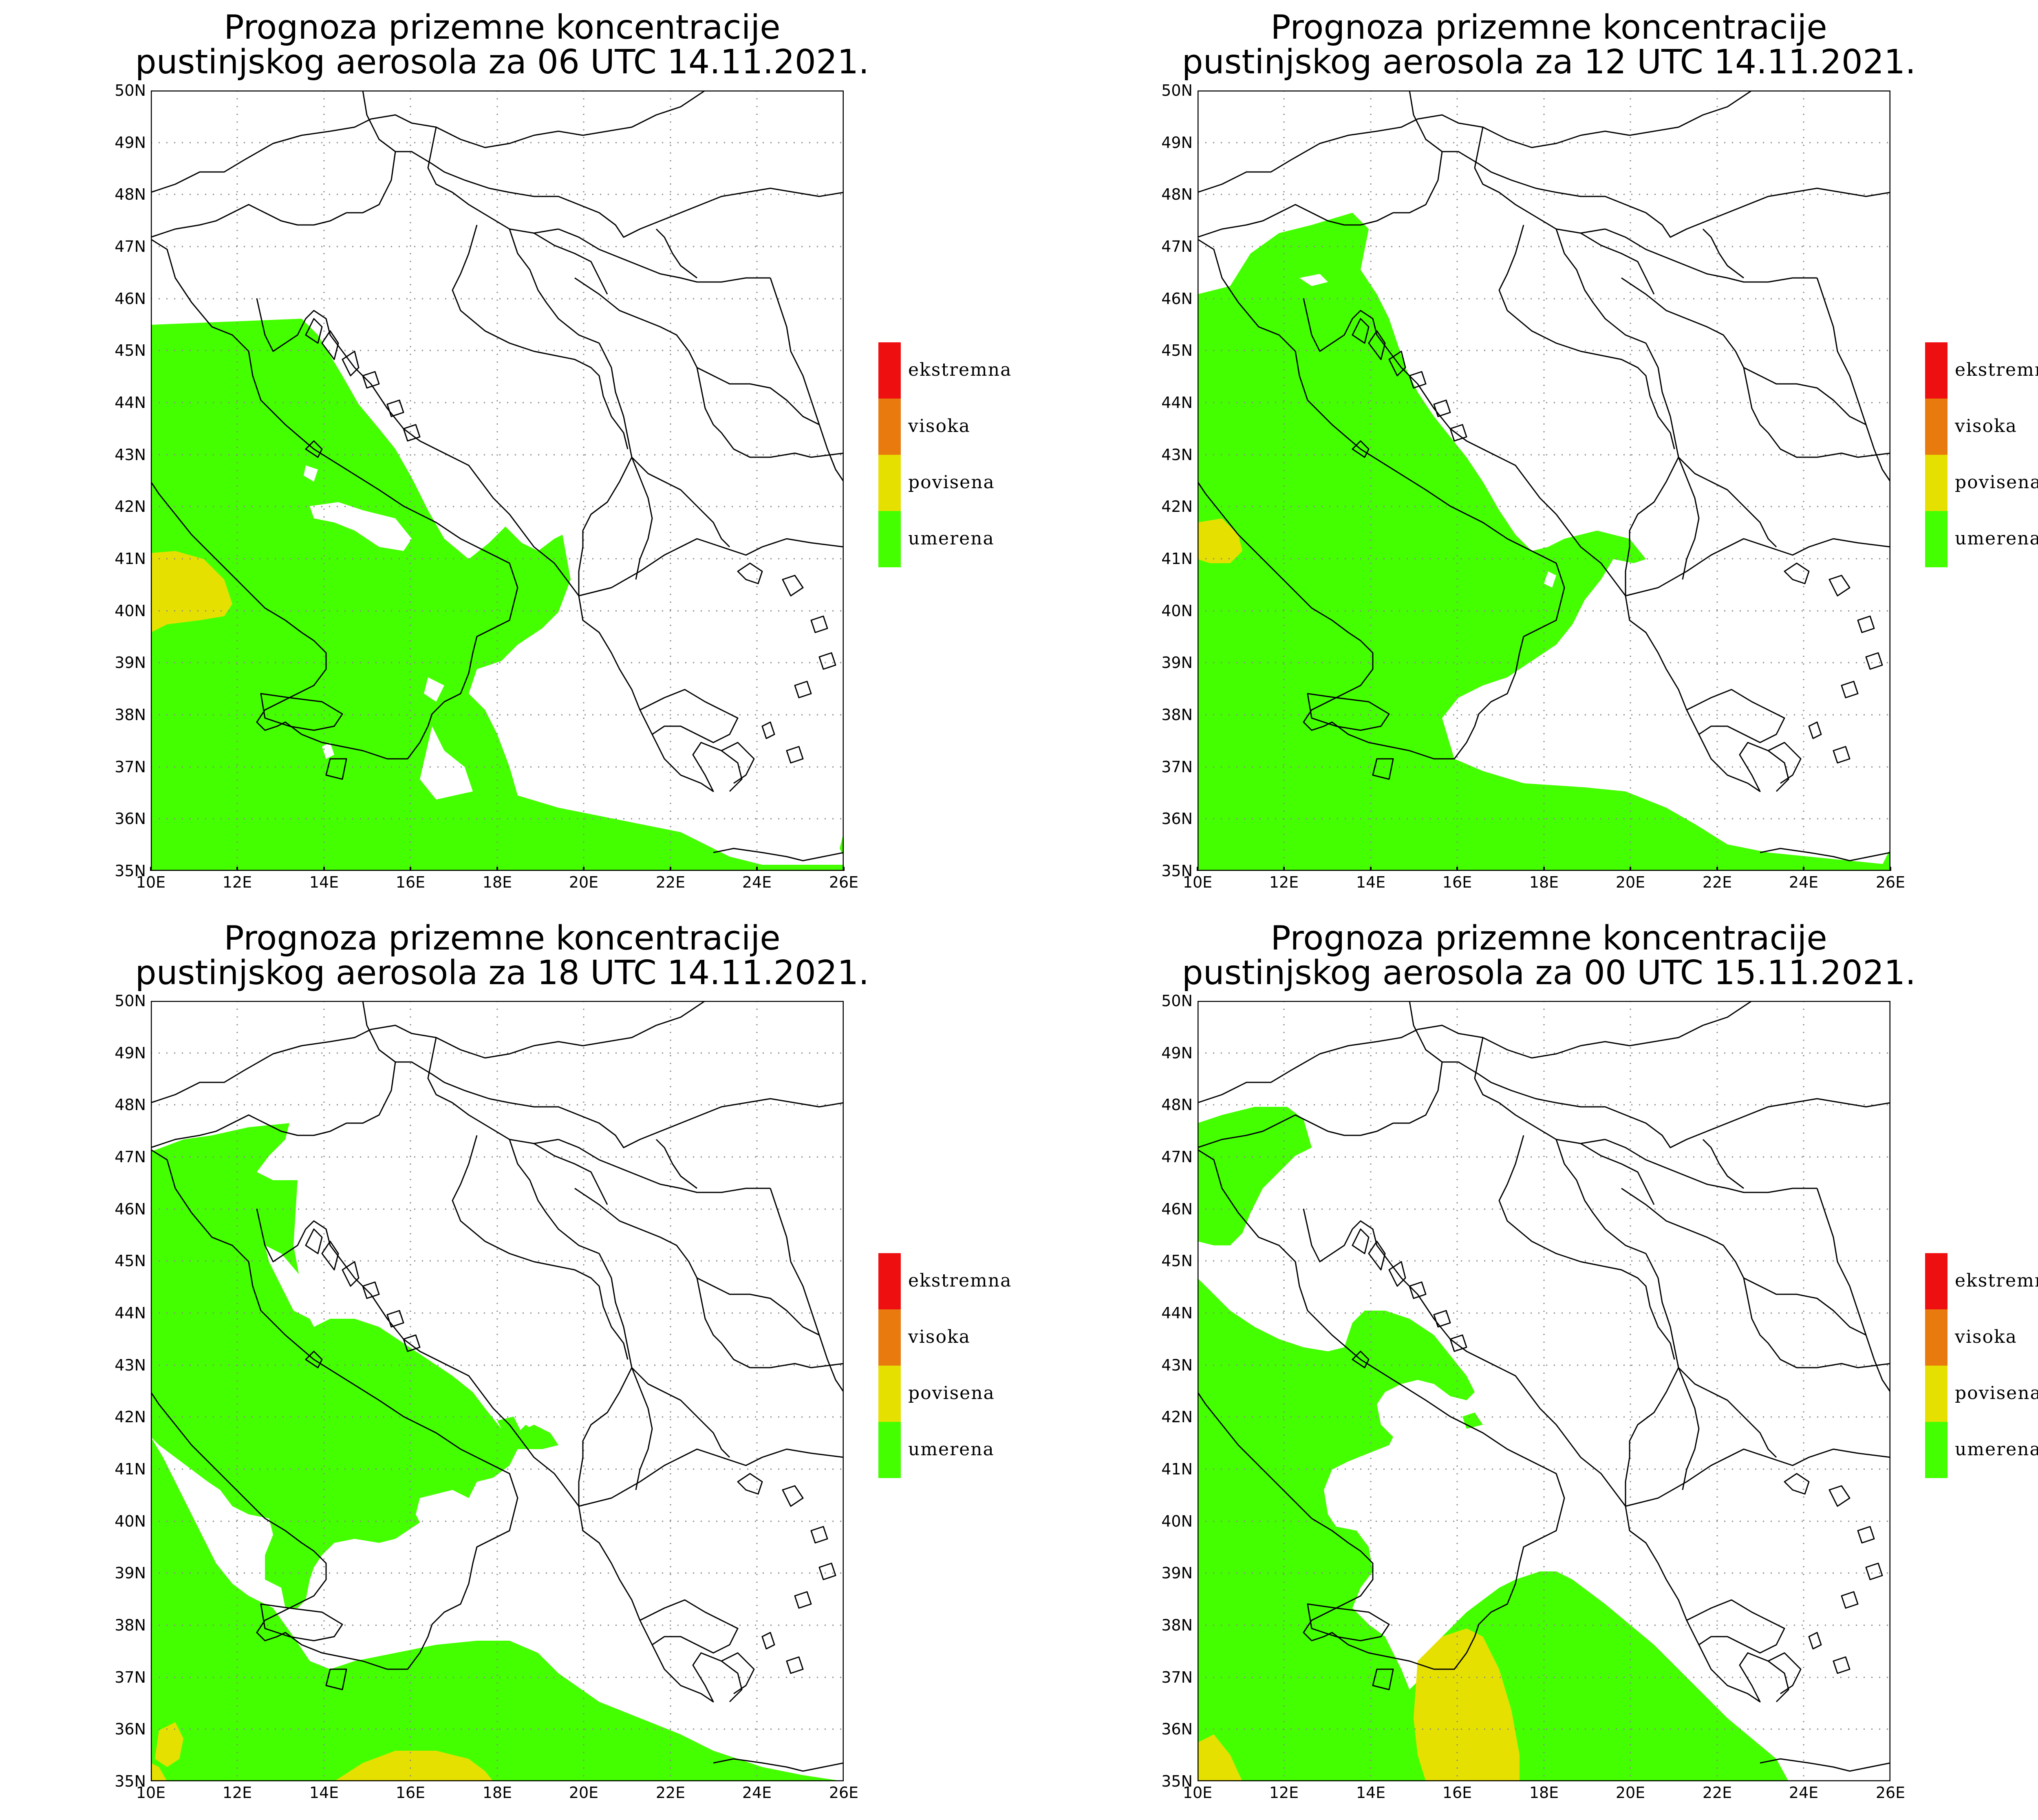 This screenshot has width=2038, height=1820. What do you see at coordinates (131, 715) in the screenshot?
I see `y-tick-label: 38N` at bounding box center [131, 715].